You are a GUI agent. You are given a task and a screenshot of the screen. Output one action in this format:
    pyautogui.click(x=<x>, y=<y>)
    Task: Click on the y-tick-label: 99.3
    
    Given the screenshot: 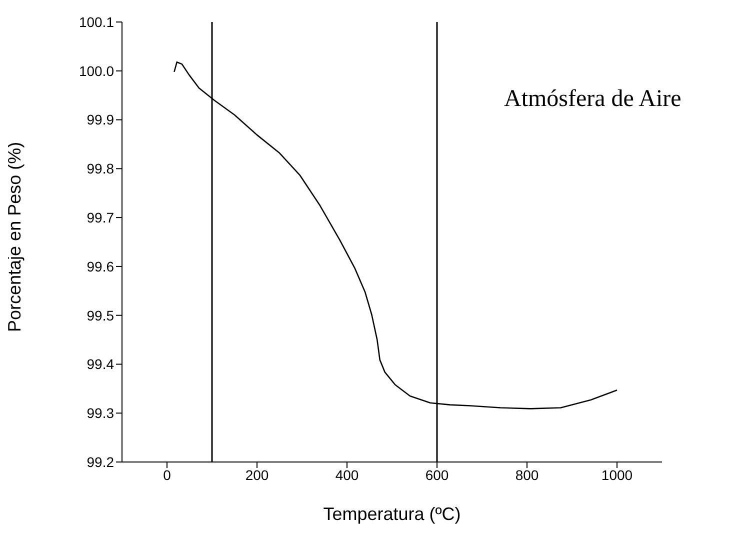 What is the action you would take?
    pyautogui.click(x=100, y=413)
    